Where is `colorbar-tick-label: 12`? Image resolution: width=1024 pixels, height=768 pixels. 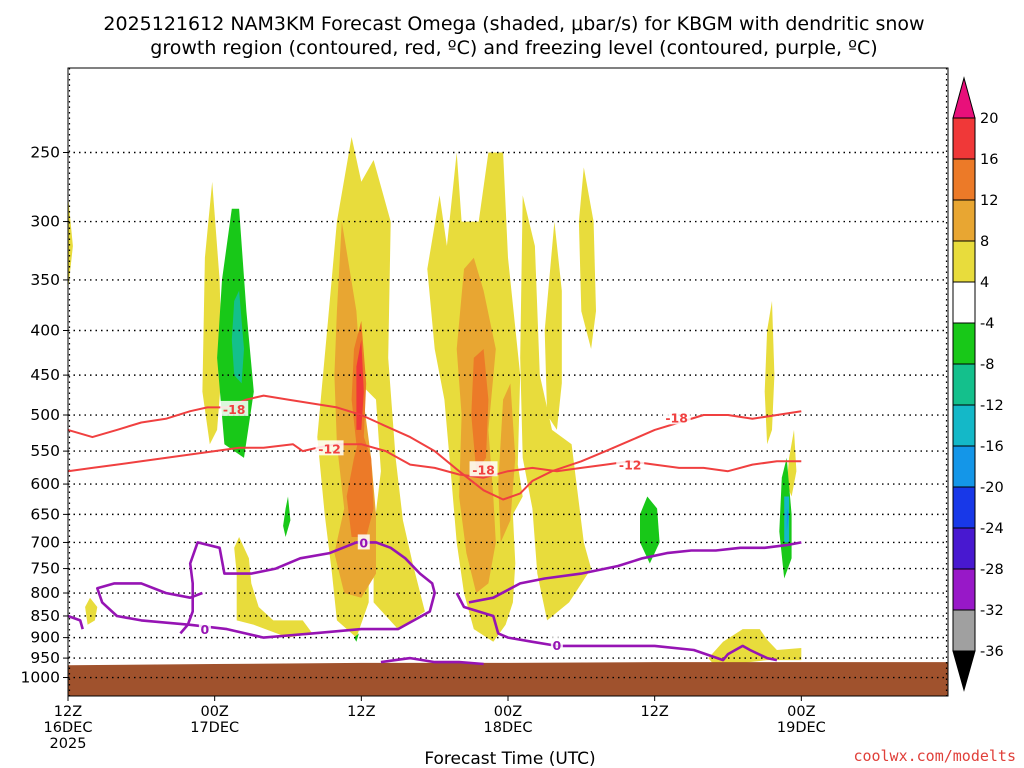 colorbar-tick-label: 12 is located at coordinates (989, 201).